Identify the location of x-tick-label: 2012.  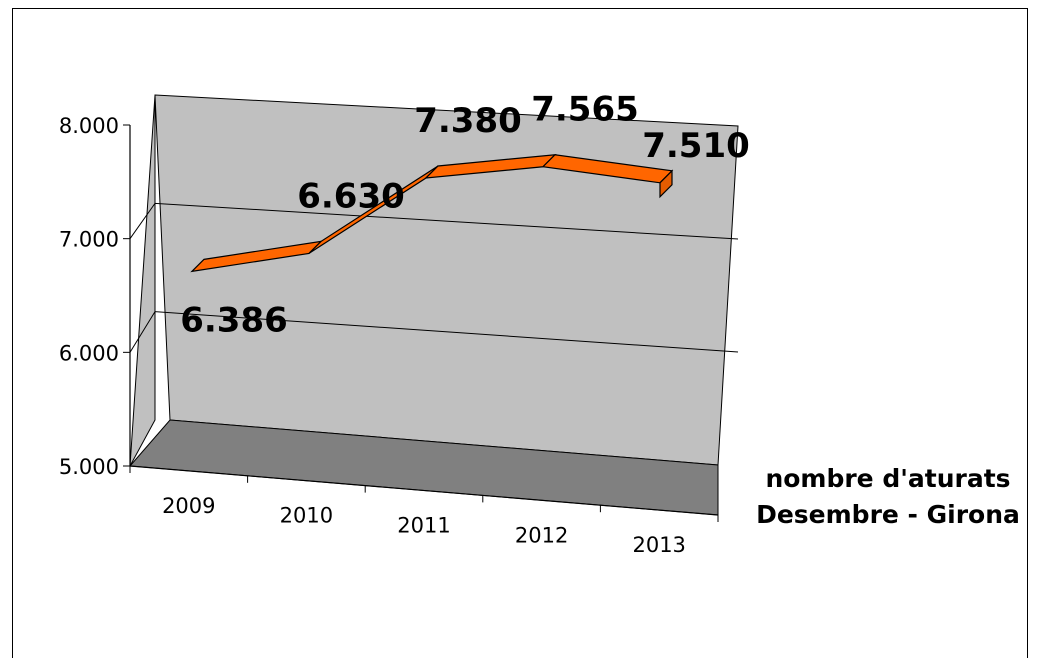
(541, 535).